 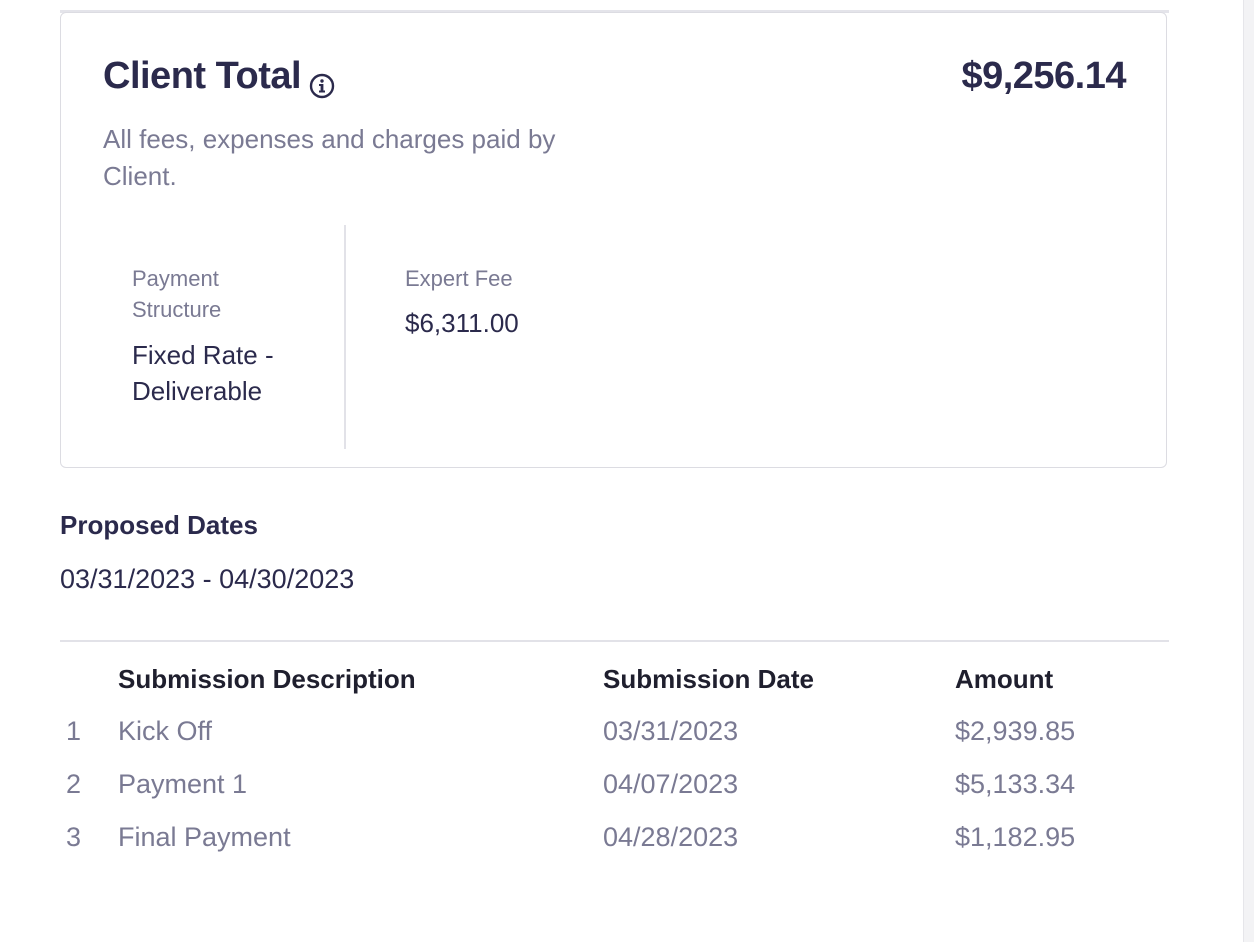 What do you see at coordinates (600, 842) in the screenshot?
I see `table-row: 3 Final Payment 04/28/2023 $1,182.95` at bounding box center [600, 842].